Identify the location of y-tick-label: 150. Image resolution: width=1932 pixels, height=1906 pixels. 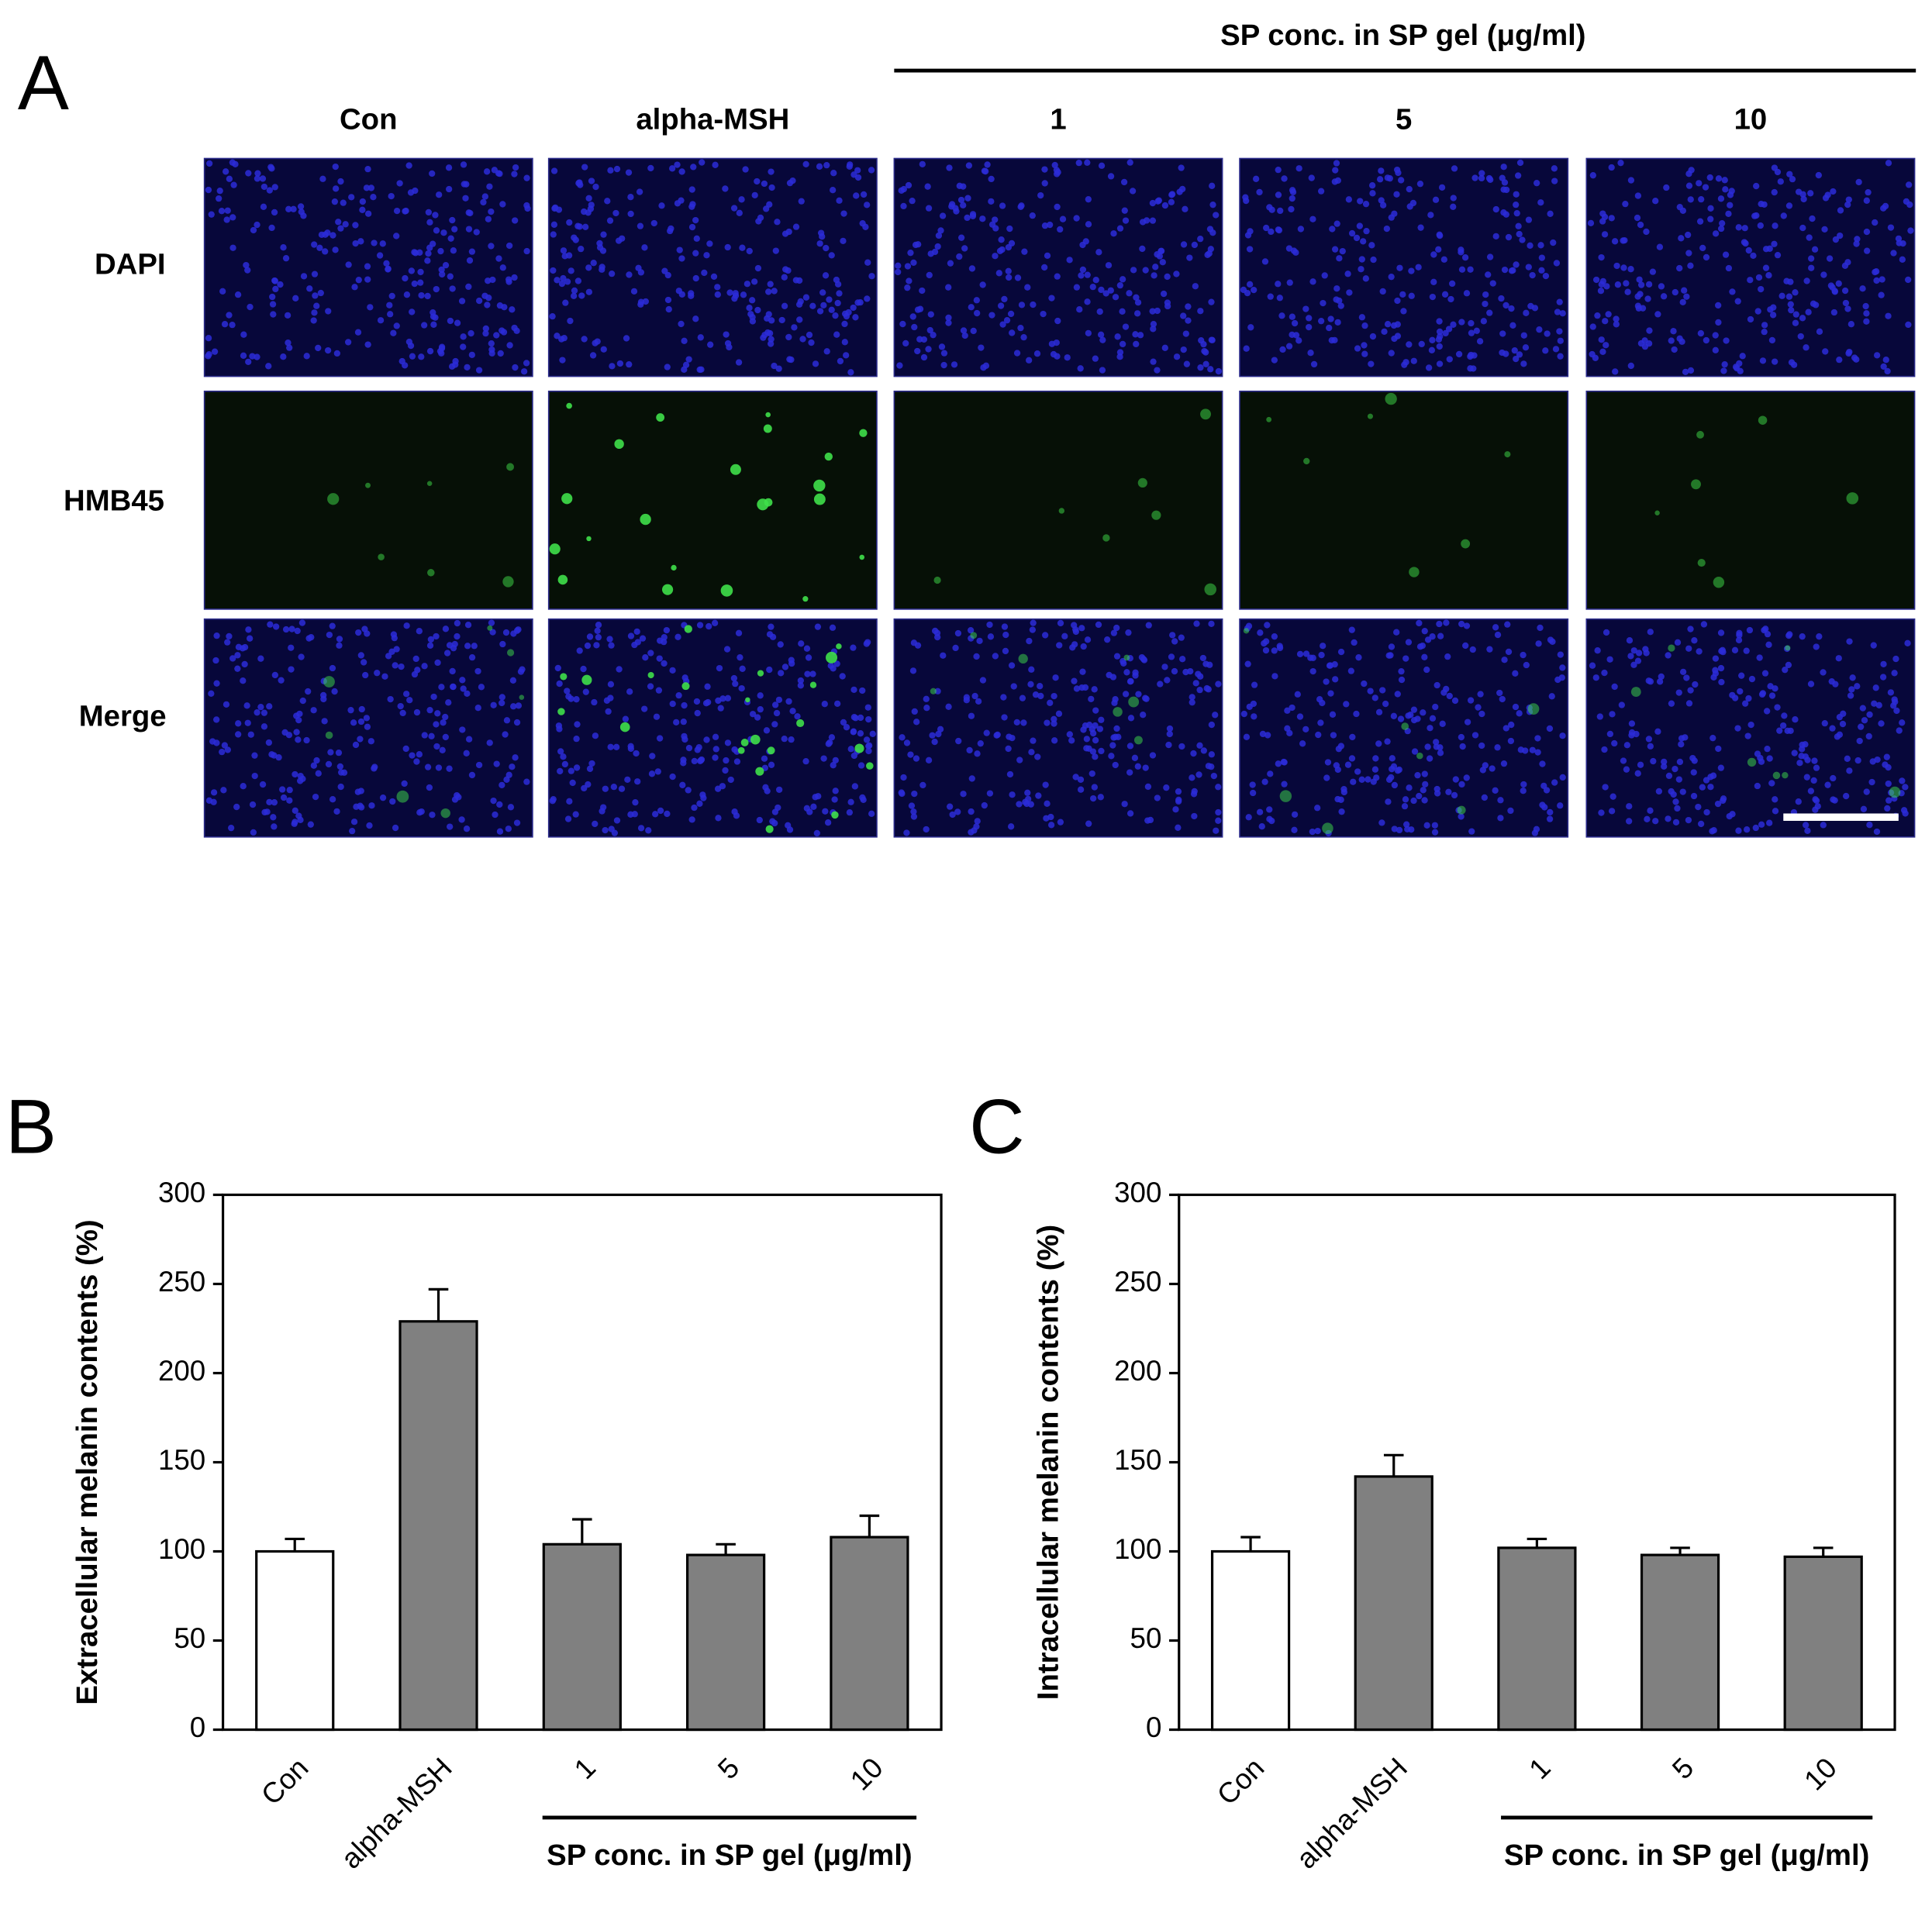
(1137, 1460).